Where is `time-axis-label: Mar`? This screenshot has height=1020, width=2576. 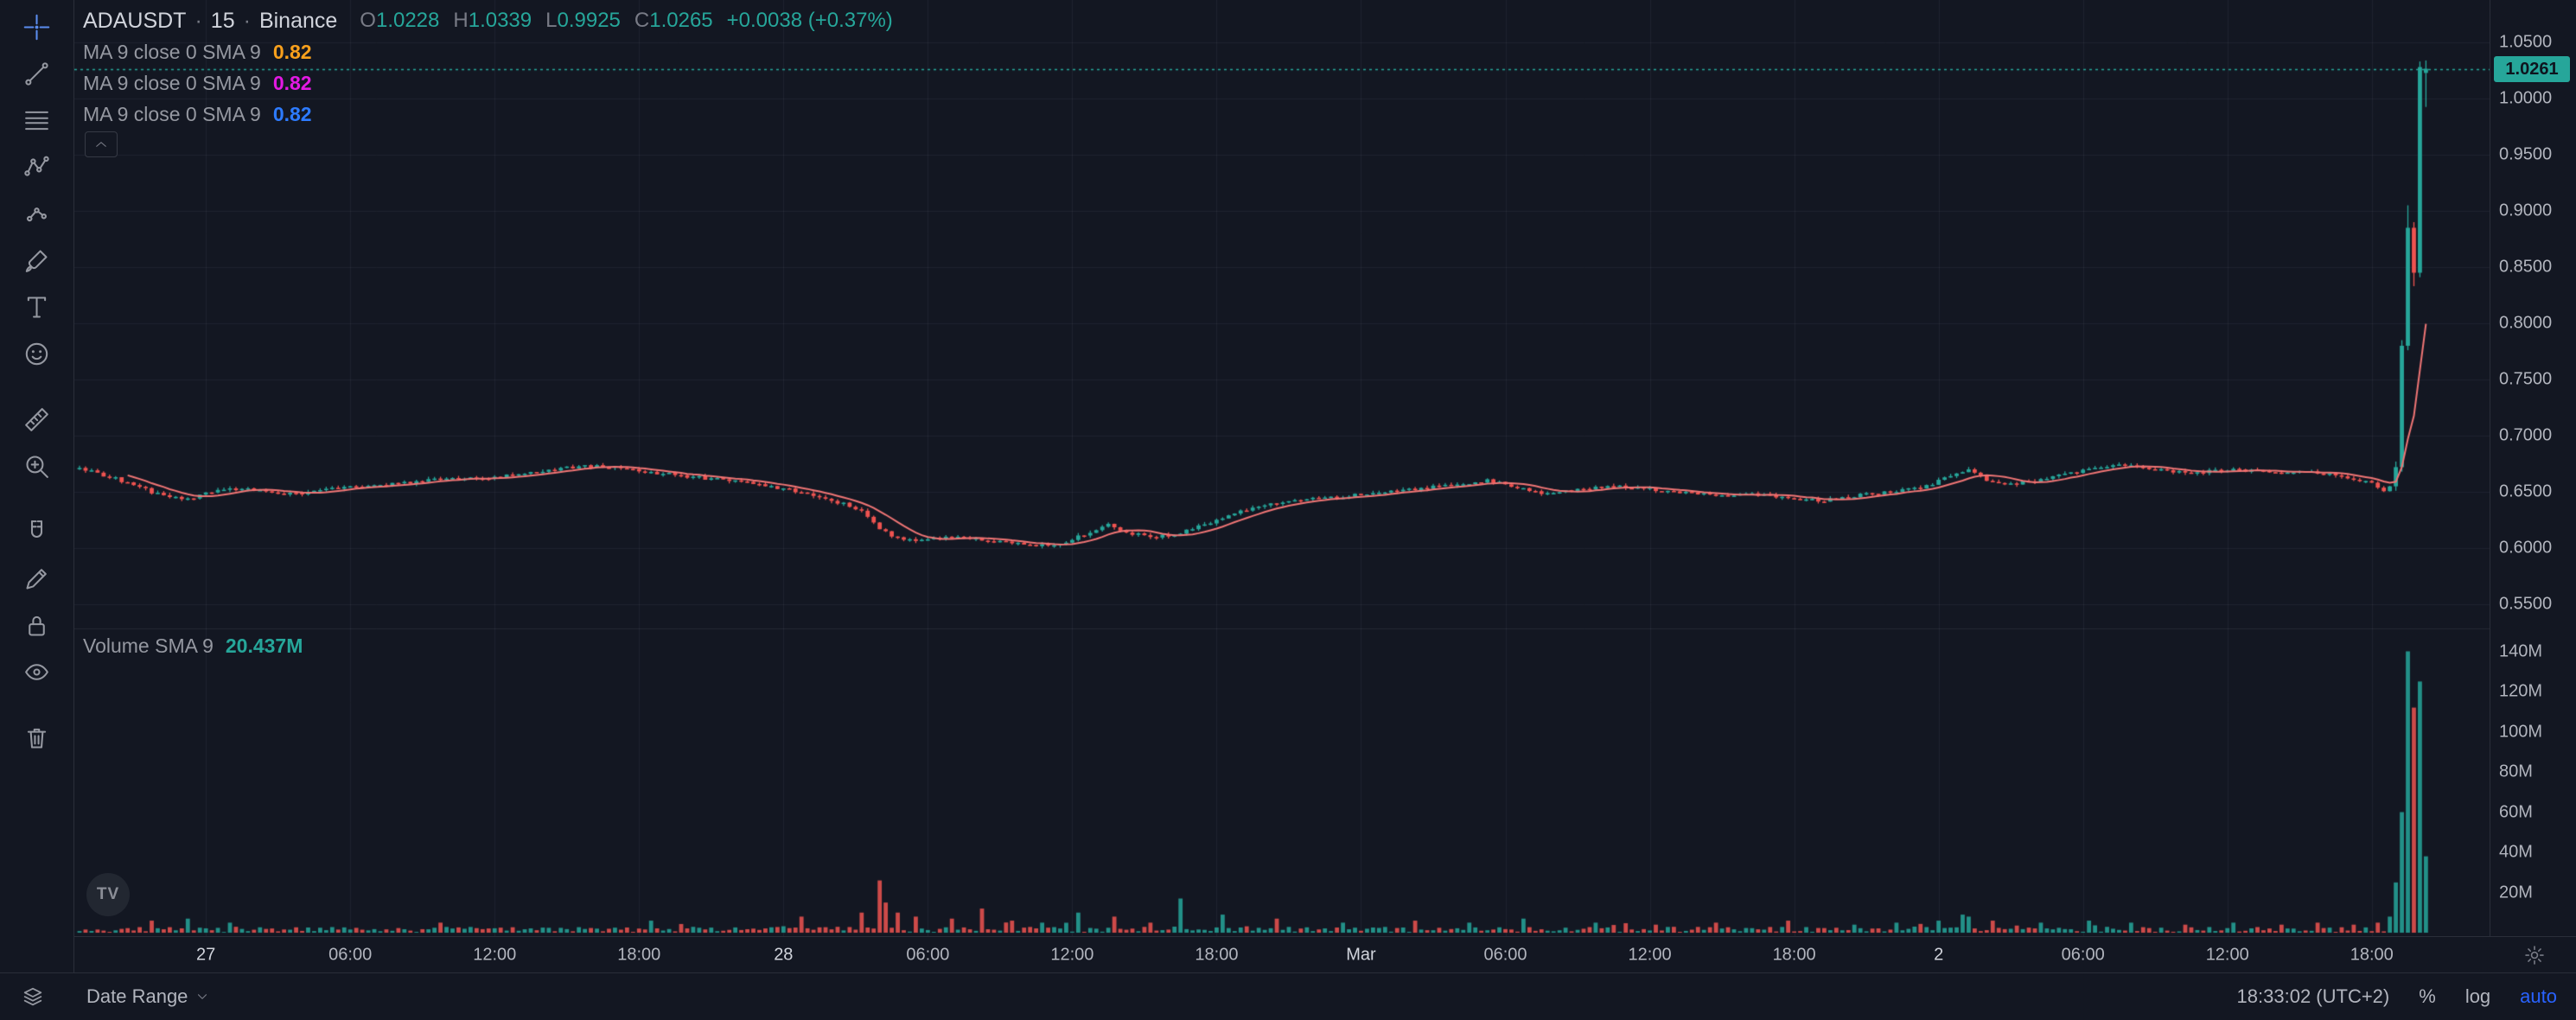 time-axis-label: Mar is located at coordinates (1361, 954).